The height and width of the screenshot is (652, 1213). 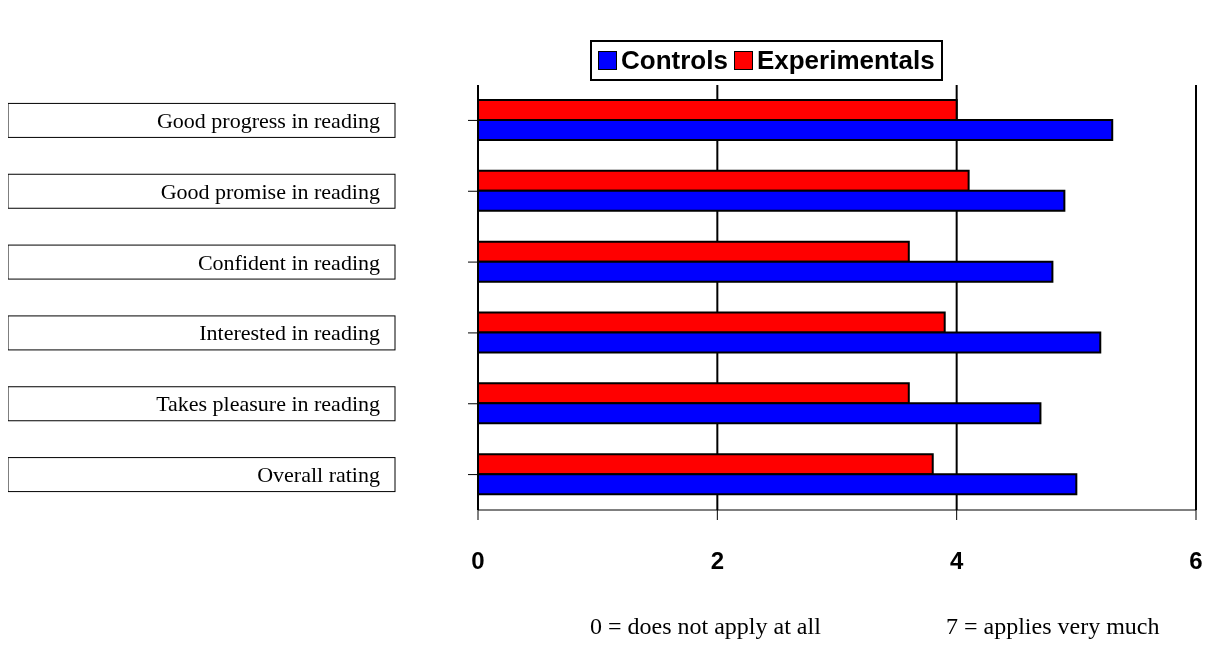 I want to click on text: 0 = does not apply at all, so click(x=705, y=626).